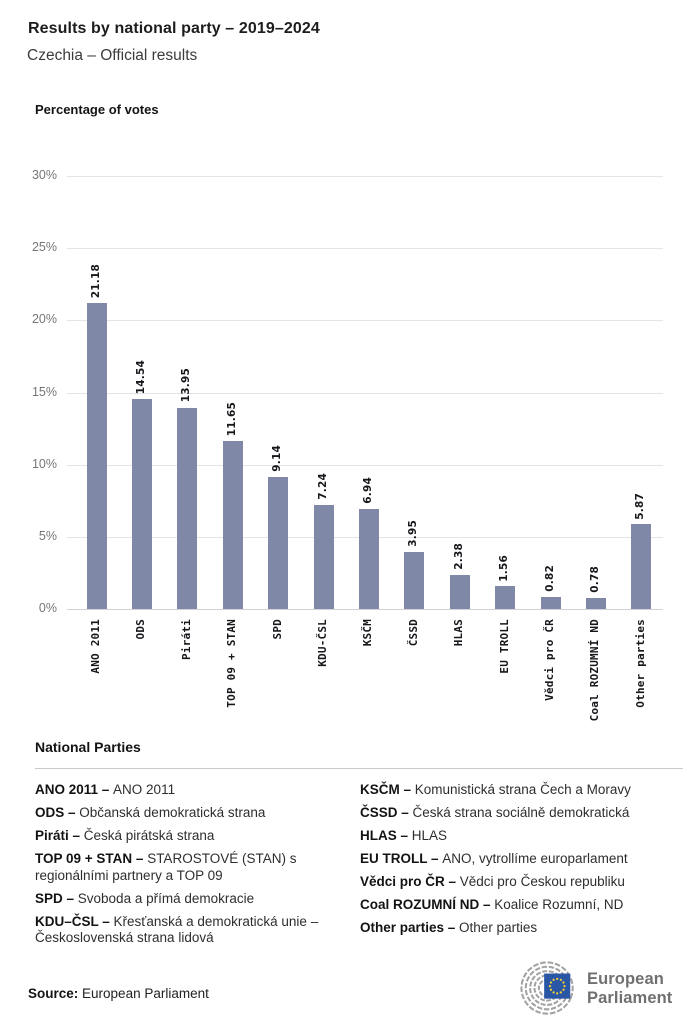 The width and height of the screenshot is (700, 1021). Describe the element at coordinates (186, 639) in the screenshot. I see `x-axis-label: Piráti` at that location.